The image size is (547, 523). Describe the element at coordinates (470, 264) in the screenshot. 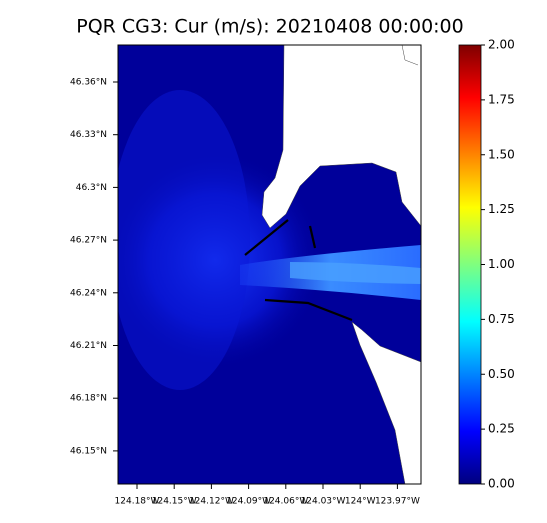

I see `colorbar` at that location.